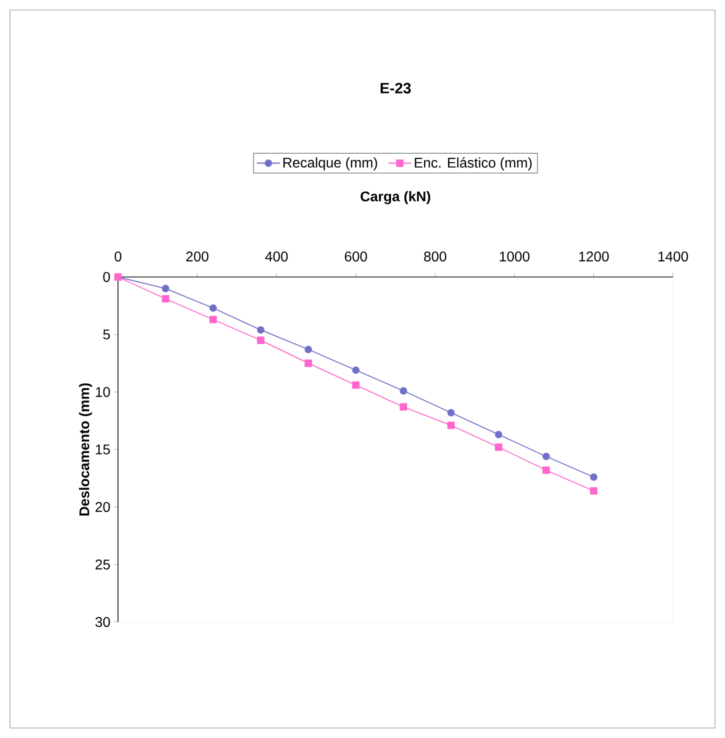 Image resolution: width=725 pixels, height=738 pixels. I want to click on legend-label: Recalque (mm), so click(330, 163).